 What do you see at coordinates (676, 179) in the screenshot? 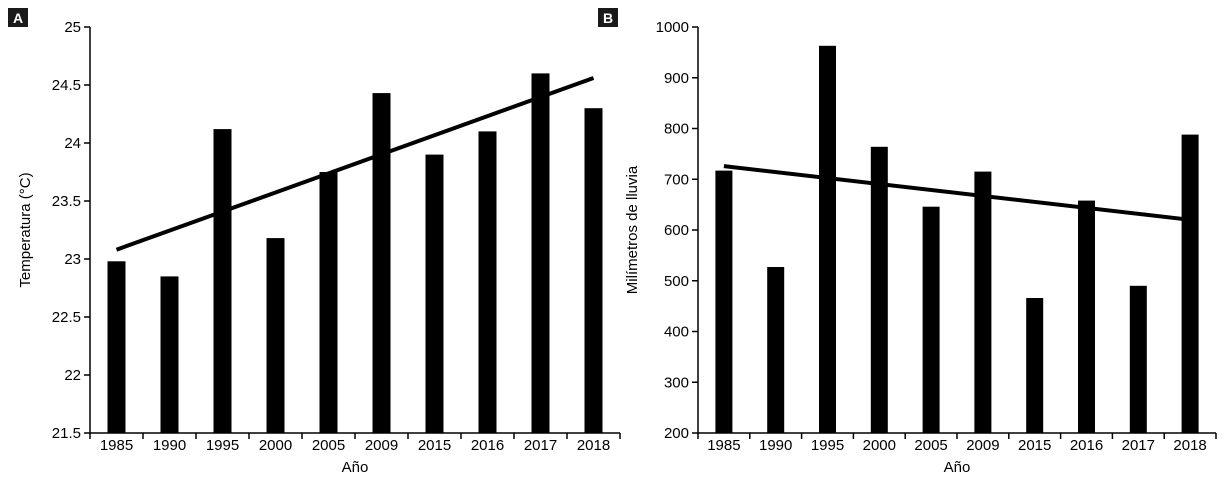
I see `y-tick-label-b: 700` at bounding box center [676, 179].